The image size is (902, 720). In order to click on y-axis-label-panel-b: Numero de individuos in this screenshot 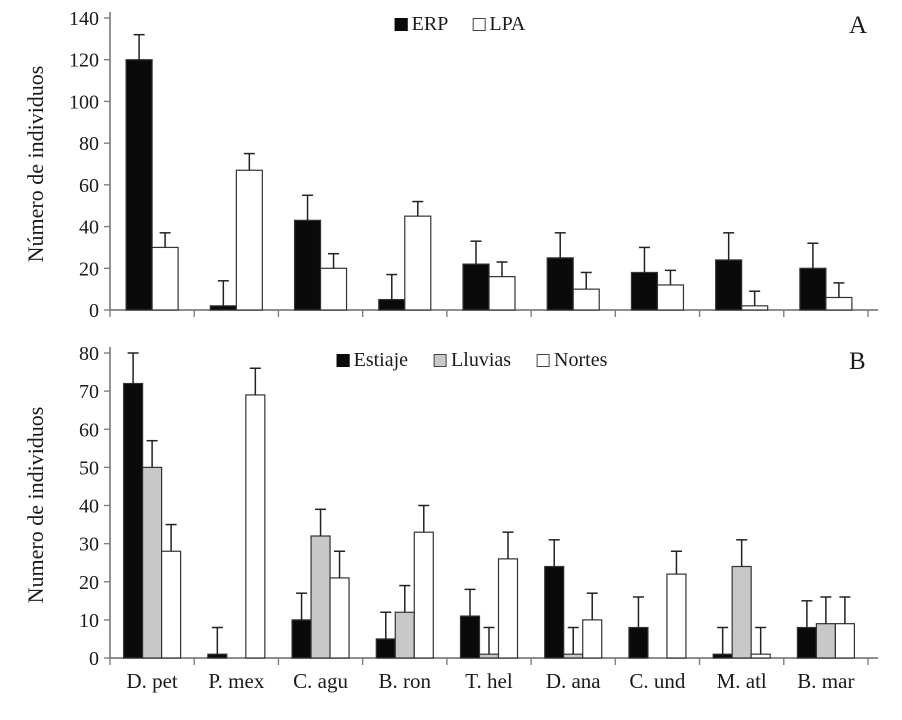, I will do `click(35, 505)`.